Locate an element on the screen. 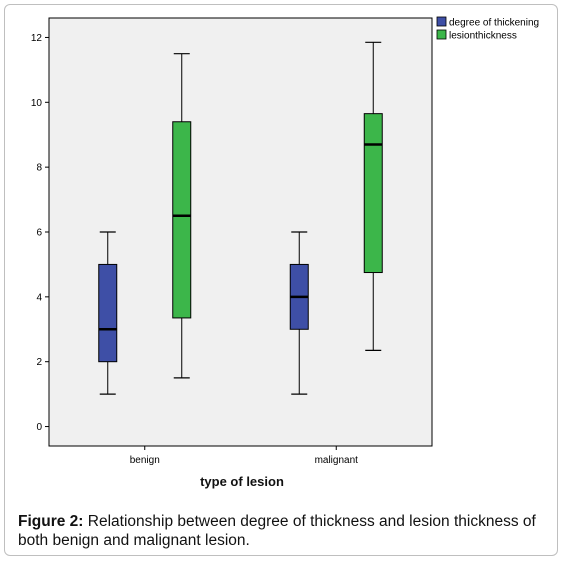 This screenshot has height=563, width=566. y-tick-label: 6 is located at coordinates (39, 233).